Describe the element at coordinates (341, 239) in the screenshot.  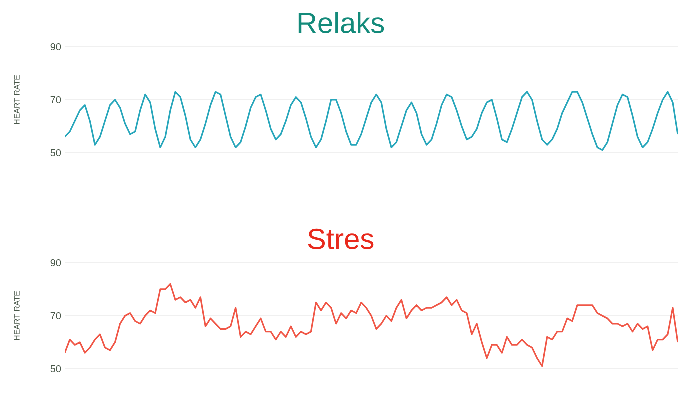
I see `chart-title: Stres` at that location.